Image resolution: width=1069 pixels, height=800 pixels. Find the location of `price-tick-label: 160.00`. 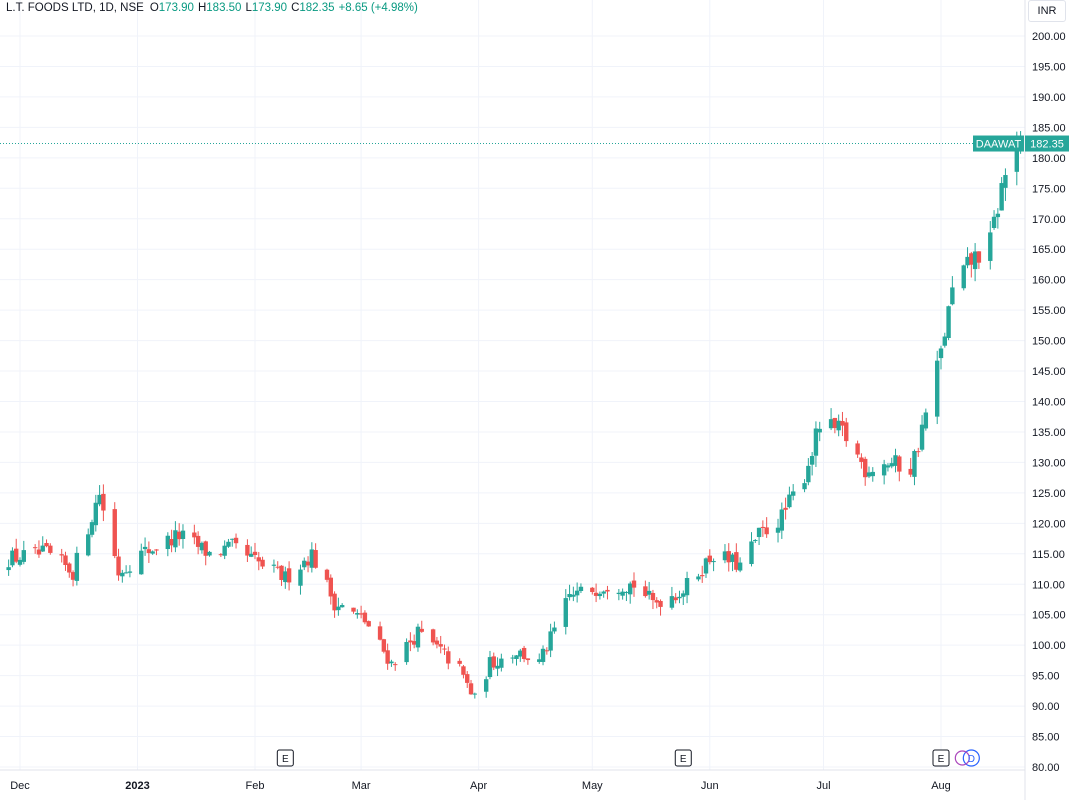

price-tick-label: 160.00 is located at coordinates (1049, 281).